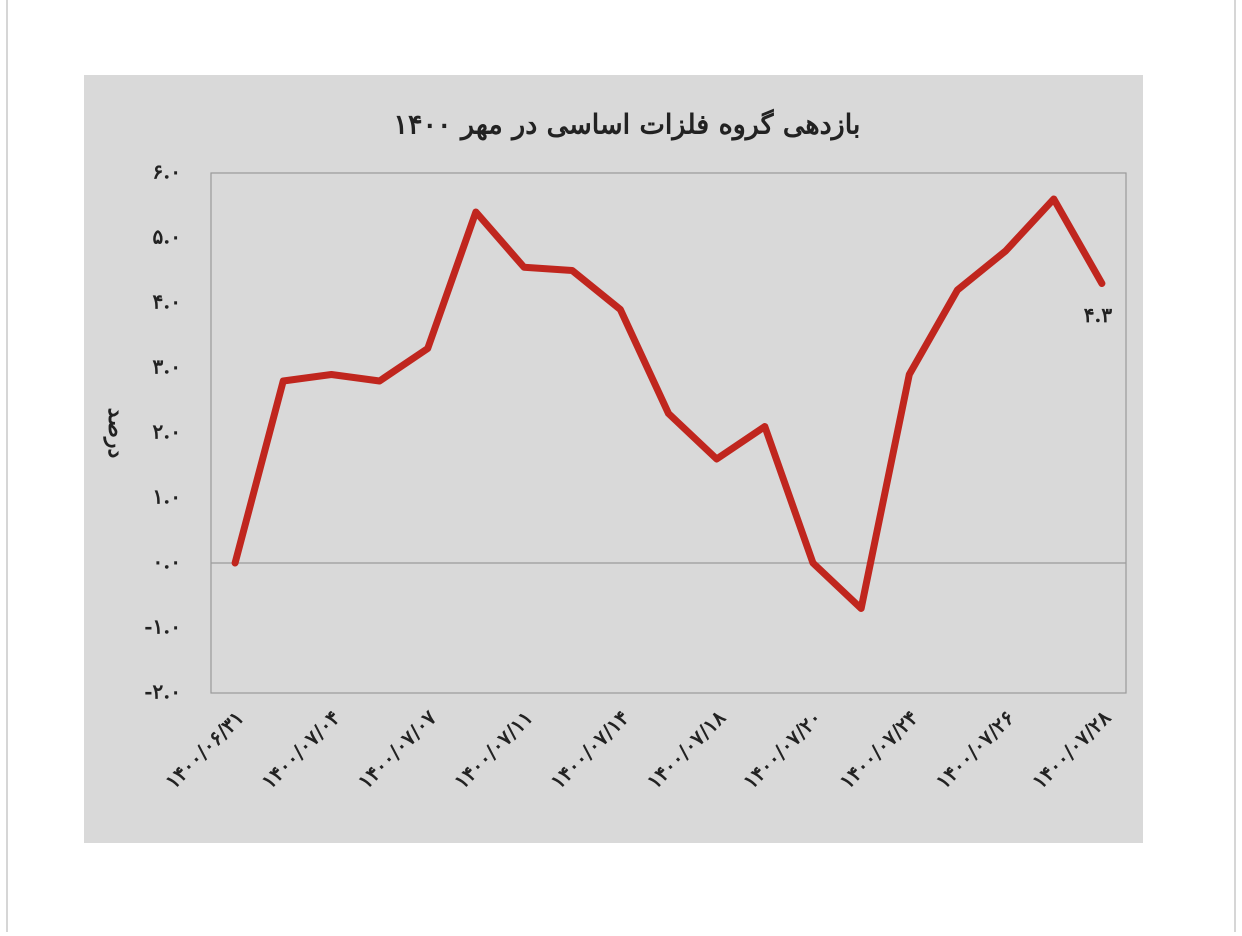  What do you see at coordinates (167, 497) in the screenshot?
I see `y-tick-label: ۱.۰` at bounding box center [167, 497].